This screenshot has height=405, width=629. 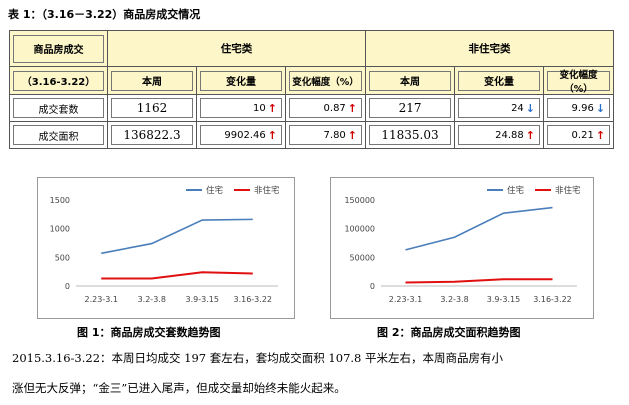 I want to click on res-change-header: 变化量, so click(x=241, y=80).